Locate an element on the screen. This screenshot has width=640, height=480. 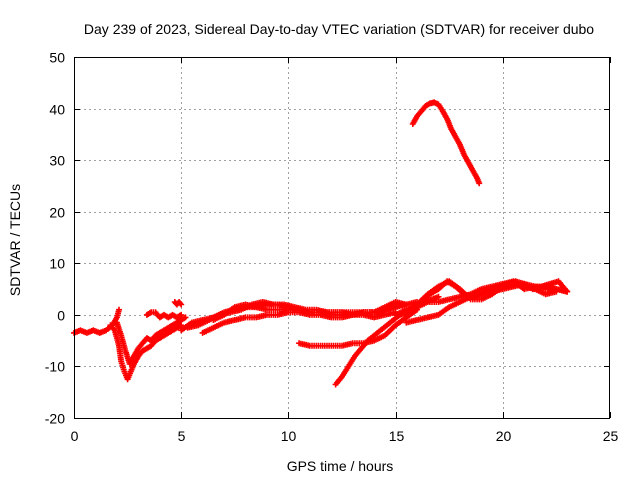
series-dip-a is located at coordinates (146, 352).